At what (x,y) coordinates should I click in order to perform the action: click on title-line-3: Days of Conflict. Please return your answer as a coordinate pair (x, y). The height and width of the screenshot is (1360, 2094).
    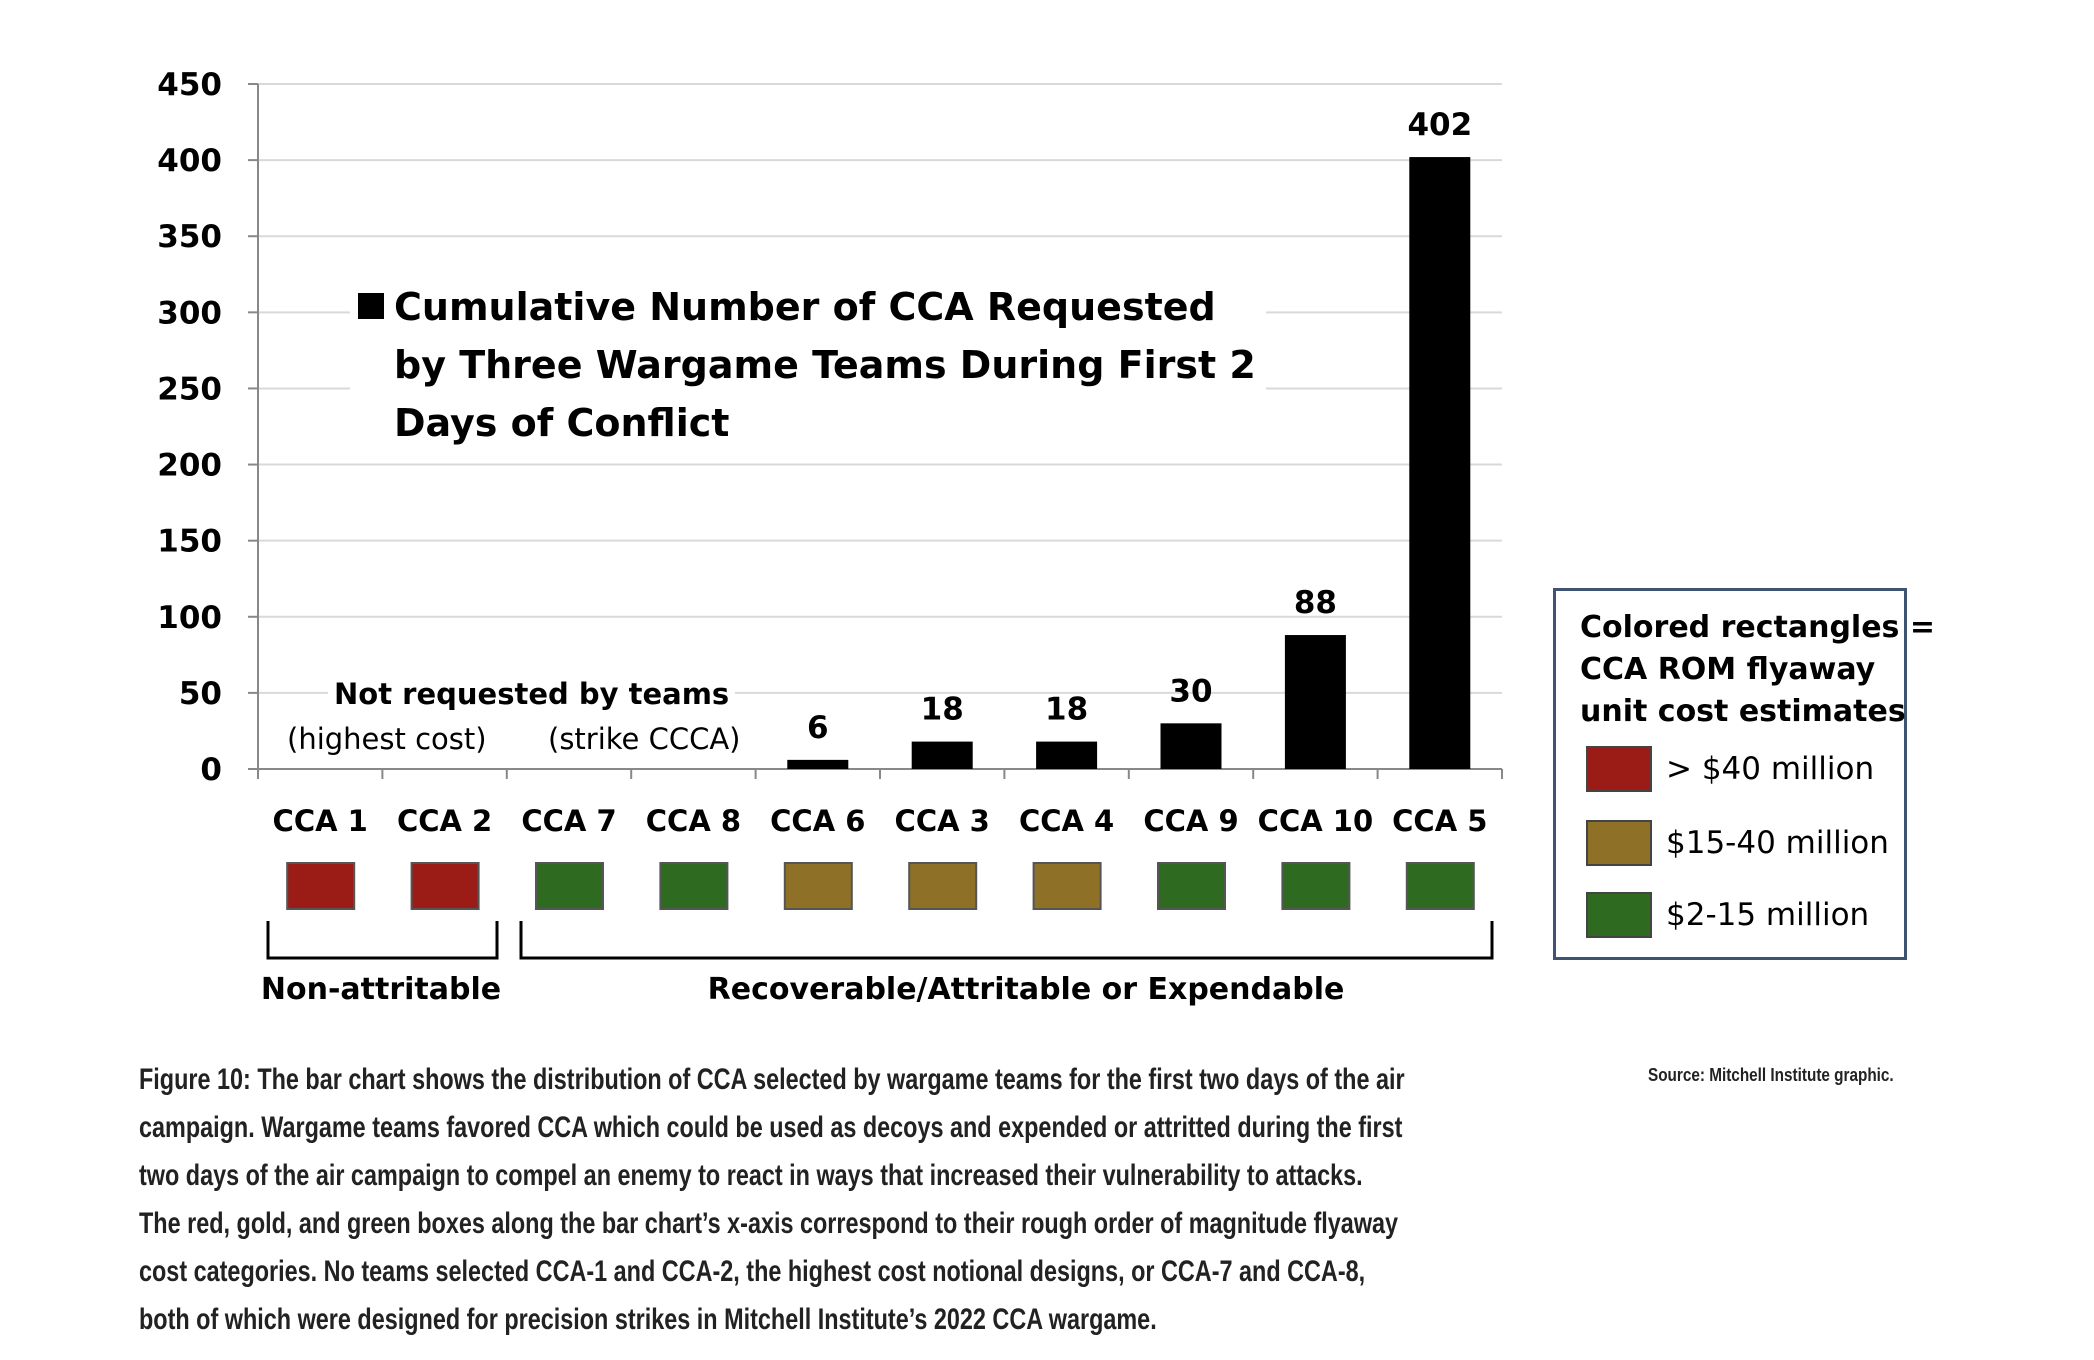
    Looking at the image, I should click on (562, 423).